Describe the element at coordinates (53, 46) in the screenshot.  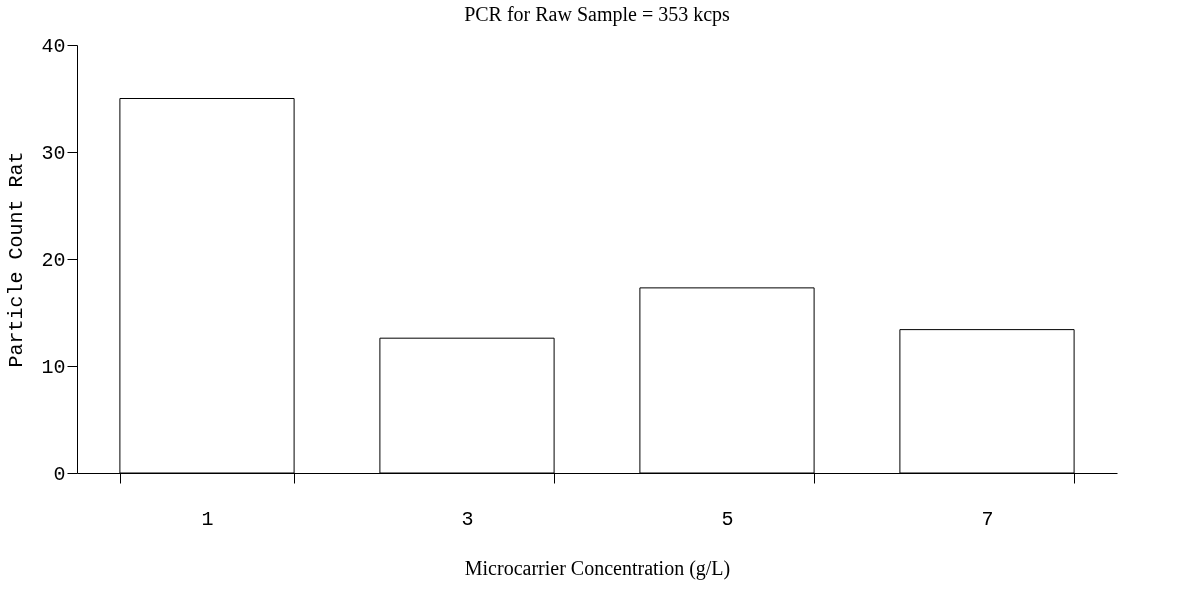
I see `y-tick-label: 40` at that location.